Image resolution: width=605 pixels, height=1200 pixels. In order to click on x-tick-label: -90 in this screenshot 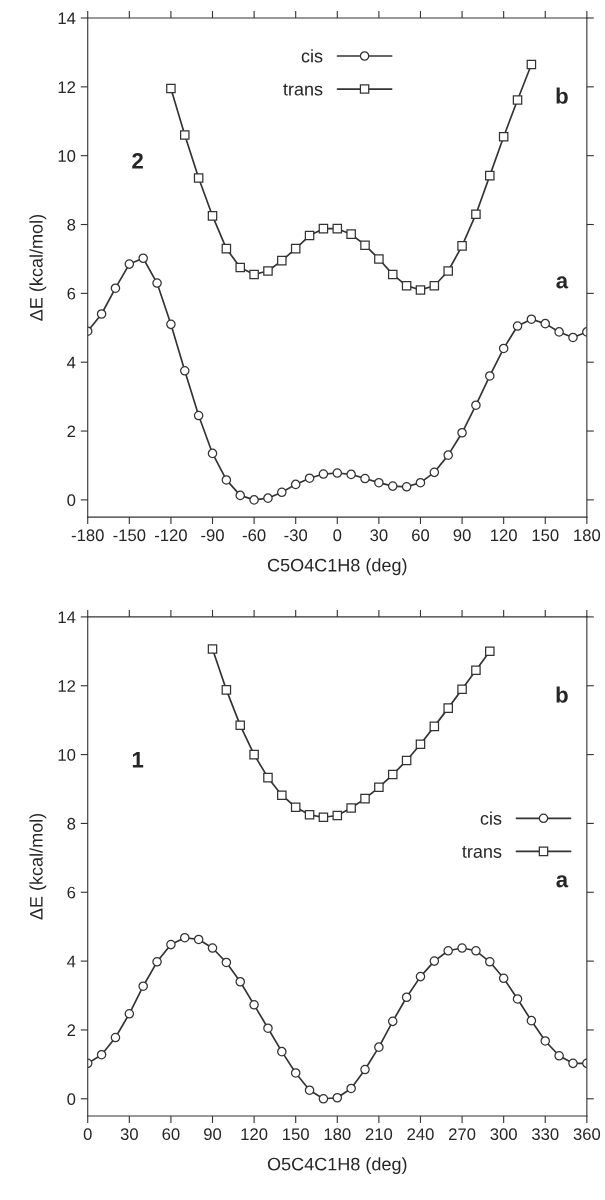, I will do `click(212, 535)`.